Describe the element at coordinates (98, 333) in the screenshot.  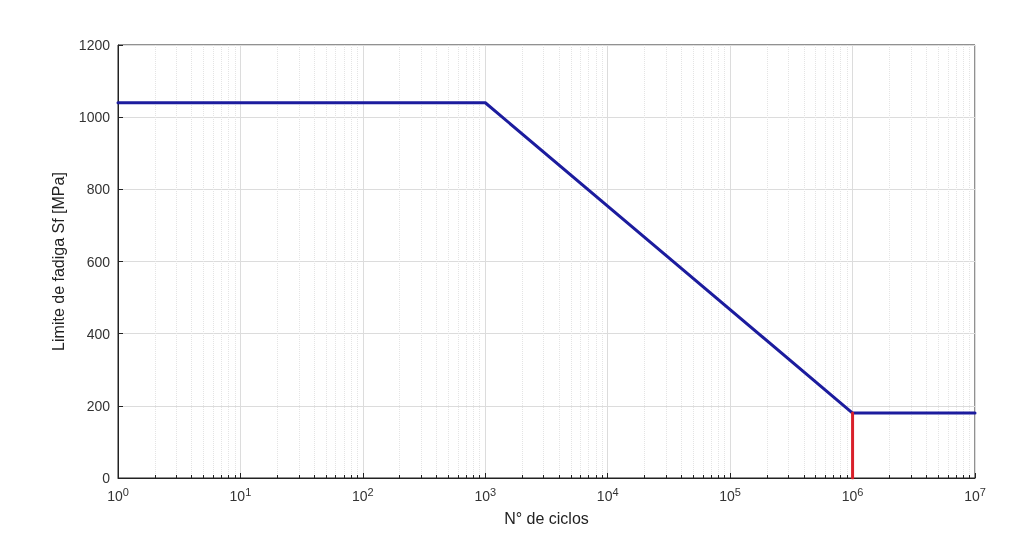
I see `y-tick-label: 400` at that location.